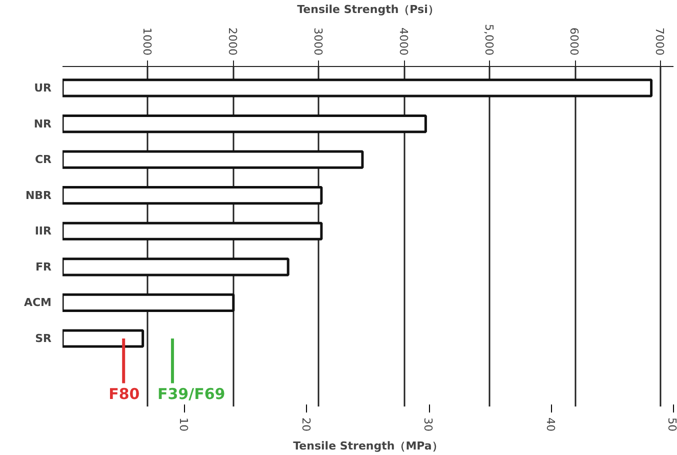 Image resolution: width=677 pixels, height=455 pixels. I want to click on x-tick-label: 2000, so click(232, 42).